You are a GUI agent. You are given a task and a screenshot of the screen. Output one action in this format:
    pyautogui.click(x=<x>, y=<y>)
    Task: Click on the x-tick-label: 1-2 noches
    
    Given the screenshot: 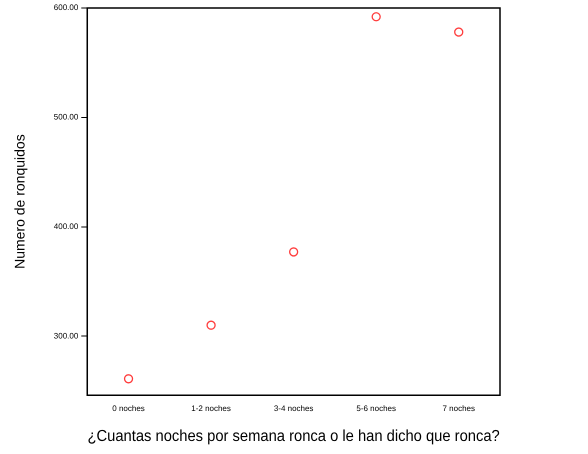 What is the action you would take?
    pyautogui.click(x=211, y=409)
    